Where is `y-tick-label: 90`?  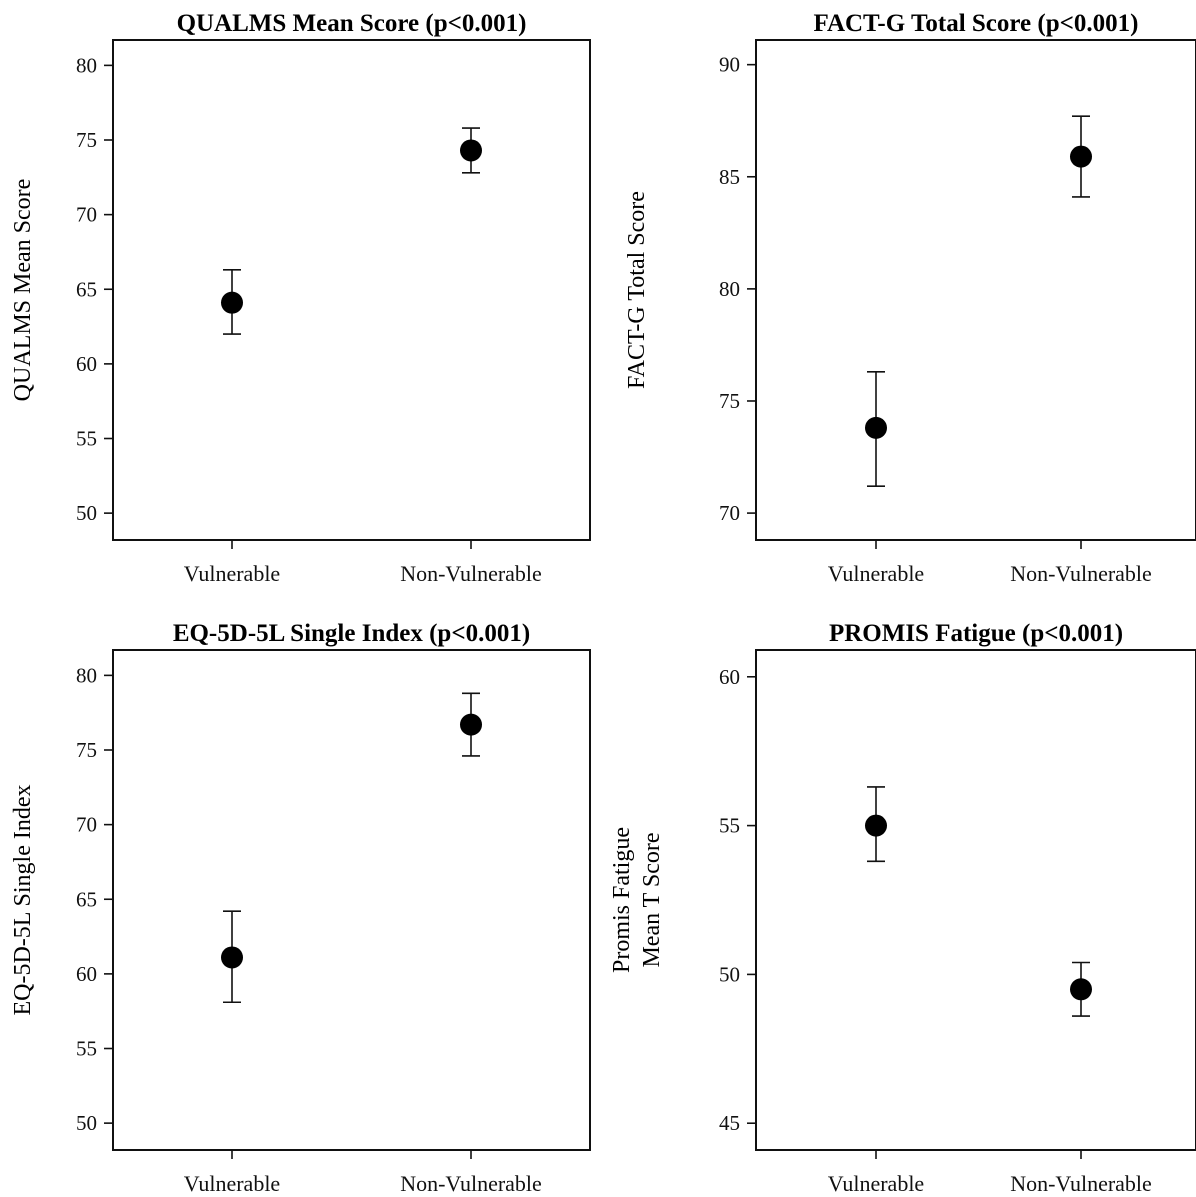
y-tick-label: 90 is located at coordinates (729, 65).